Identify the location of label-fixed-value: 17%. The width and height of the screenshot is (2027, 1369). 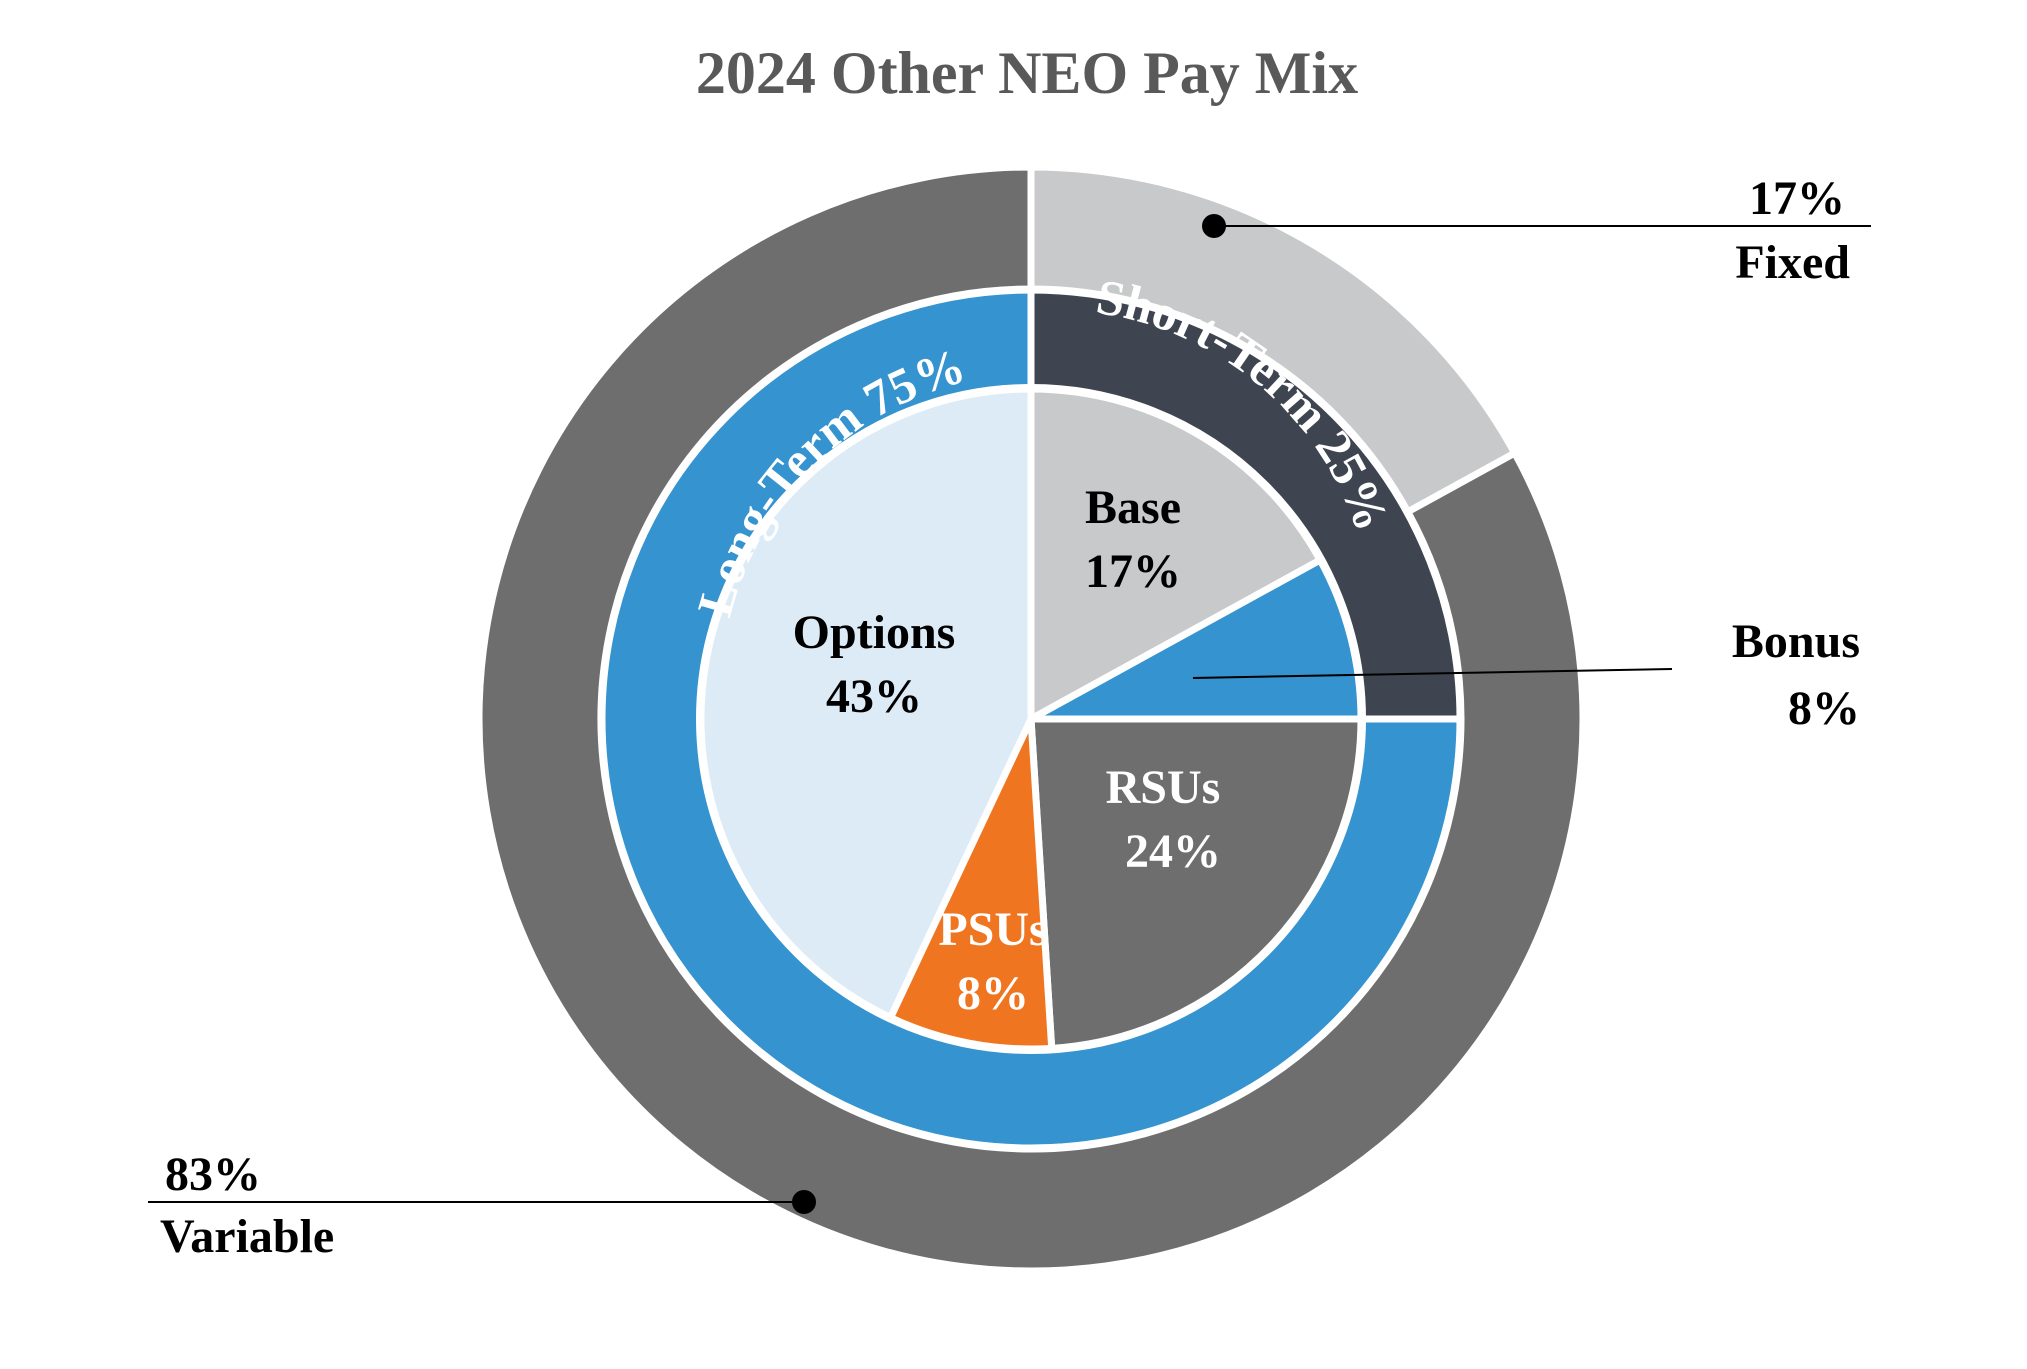
(1797, 198).